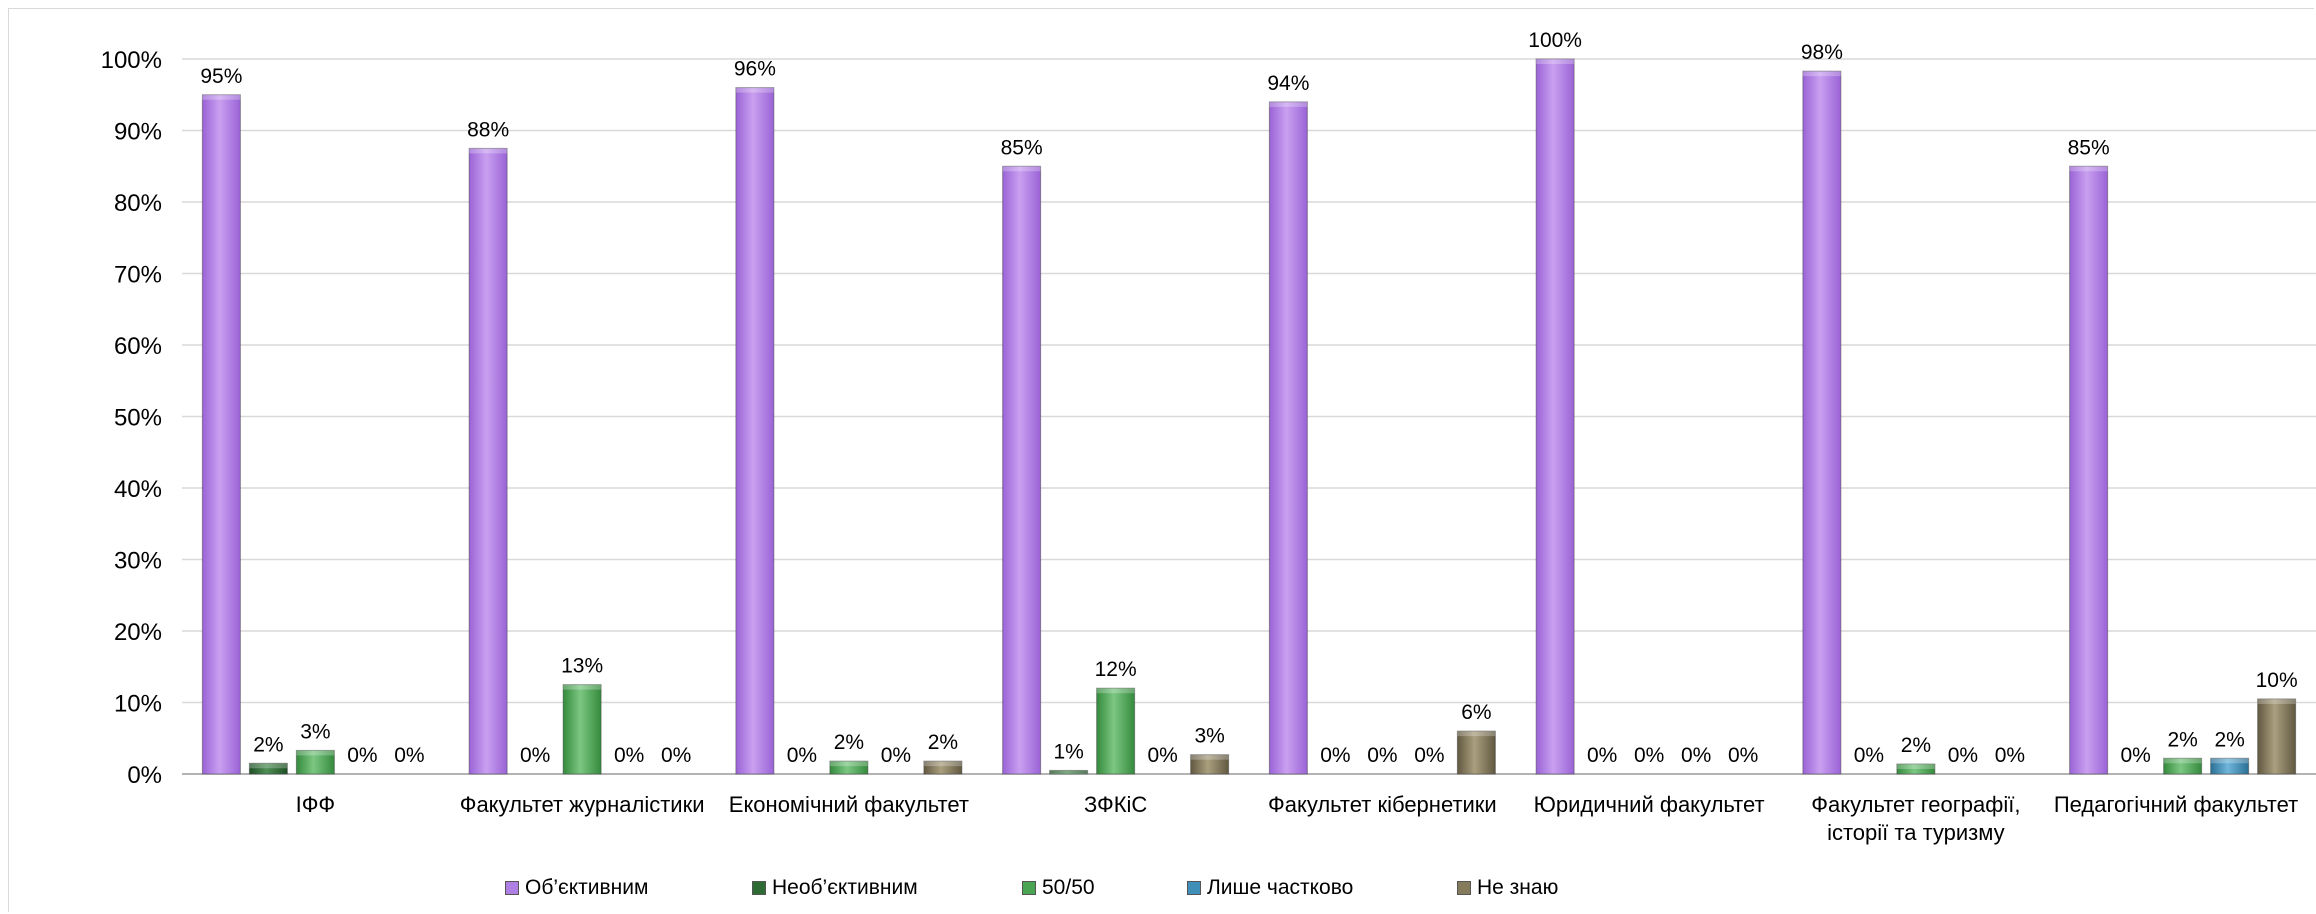  I want to click on category-label: Педагогічний факультет, so click(2176, 804).